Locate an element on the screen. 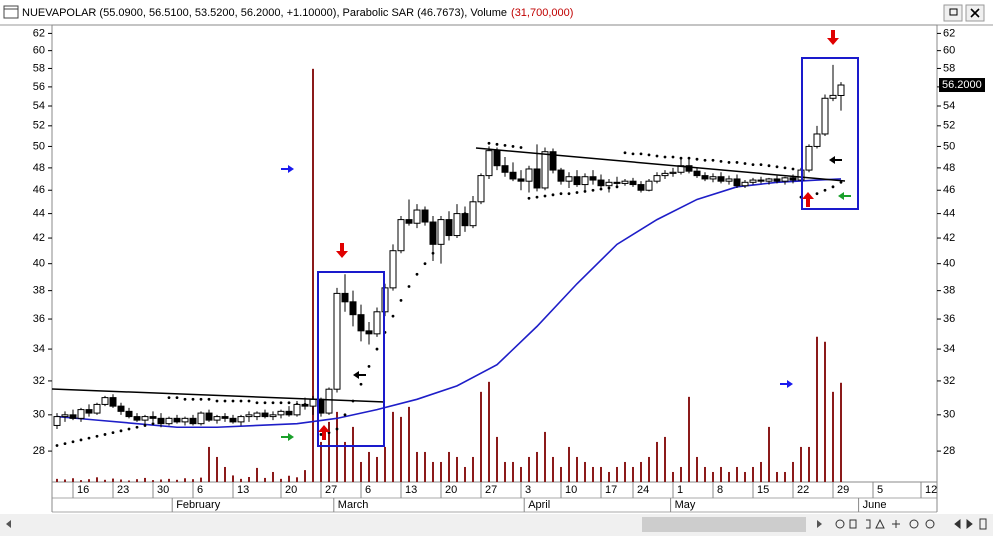 Image resolution: width=993 pixels, height=541 pixels. month-label: April is located at coordinates (539, 505).